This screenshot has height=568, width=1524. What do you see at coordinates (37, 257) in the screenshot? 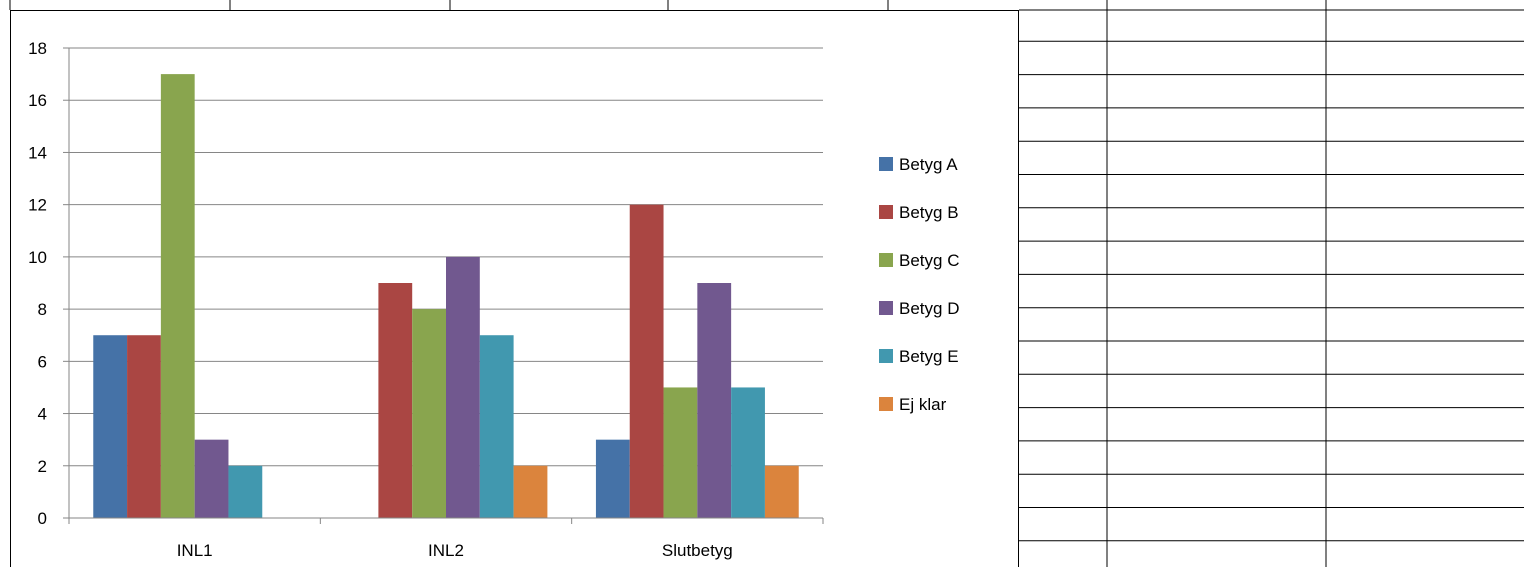
I see `y-tick-label: 10` at bounding box center [37, 257].